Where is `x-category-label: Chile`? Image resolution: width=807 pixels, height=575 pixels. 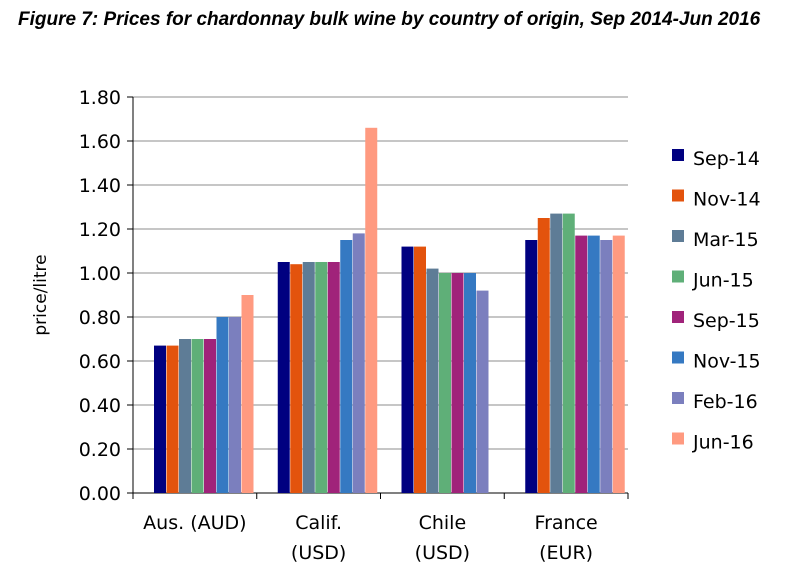
x-category-label: Chile is located at coordinates (443, 523).